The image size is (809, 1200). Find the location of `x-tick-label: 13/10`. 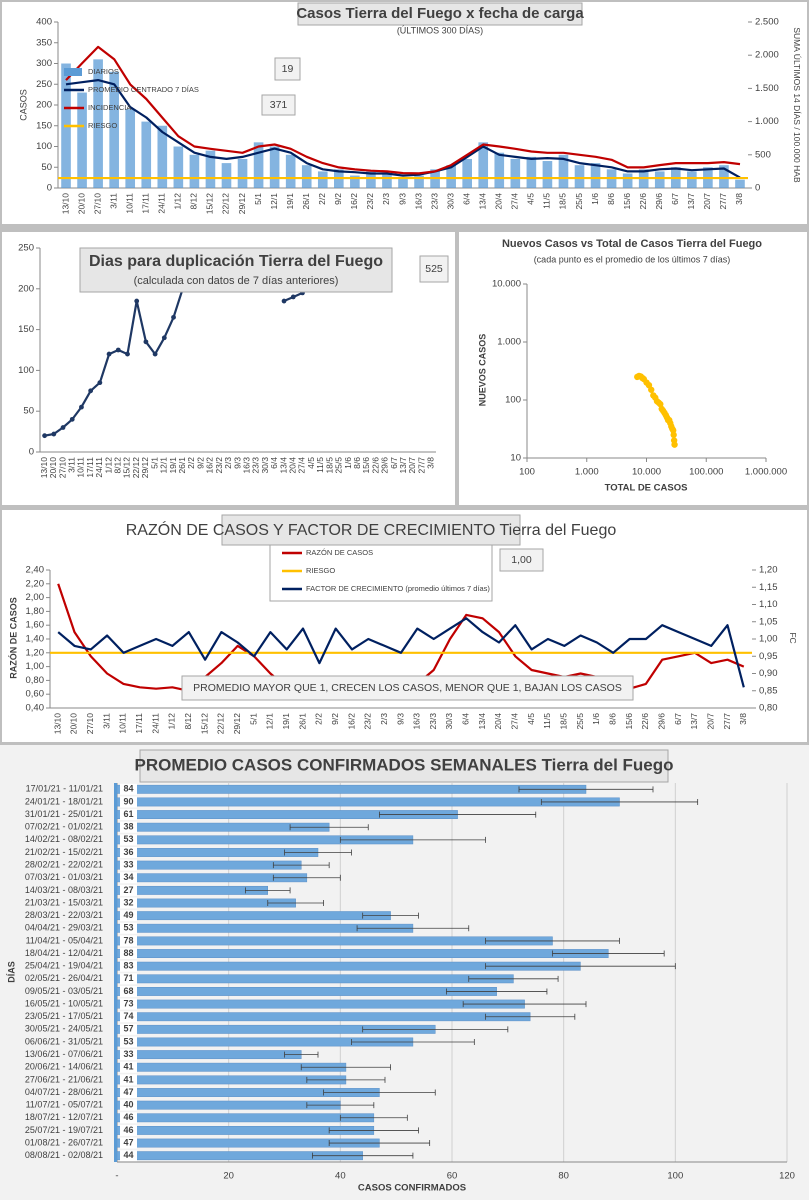

x-tick-label: 13/10 is located at coordinates (57, 724).